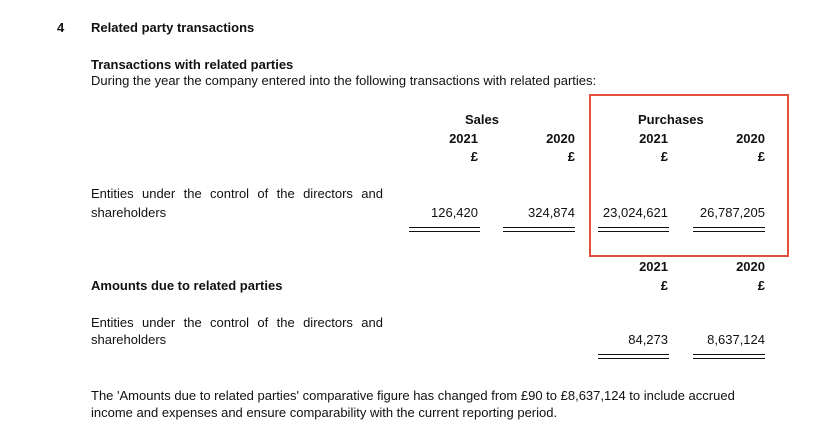  What do you see at coordinates (653, 138) in the screenshot?
I see `col-purchases-2021-year: 2021` at bounding box center [653, 138].